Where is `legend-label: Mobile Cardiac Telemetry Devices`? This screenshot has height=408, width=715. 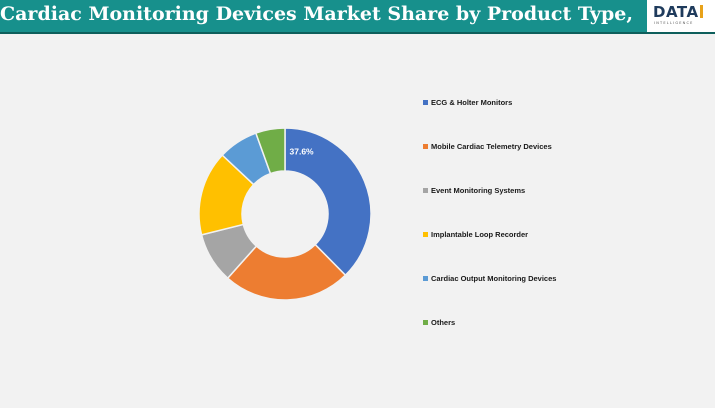 legend-label: Mobile Cardiac Telemetry Devices is located at coordinates (491, 146).